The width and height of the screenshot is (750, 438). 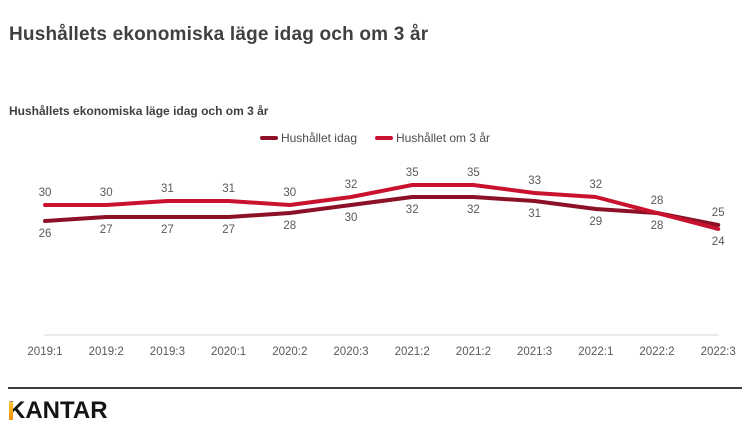 I want to click on kantar-logo: KANTAR, so click(x=58, y=411).